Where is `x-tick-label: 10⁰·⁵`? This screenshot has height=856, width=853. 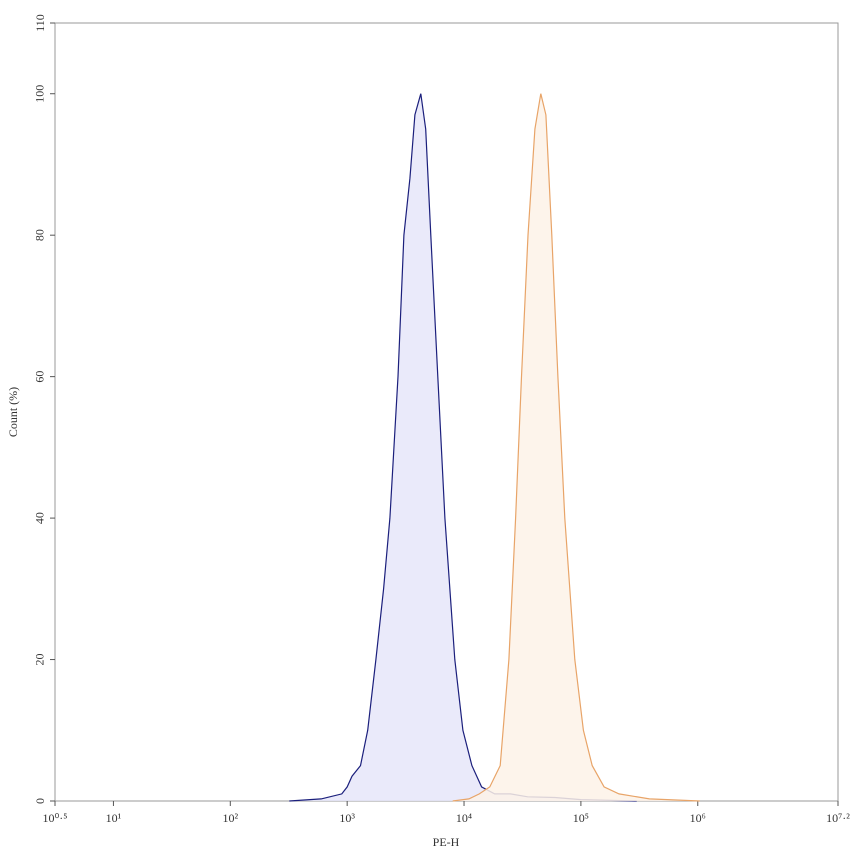 x-tick-label: 10⁰·⁵ is located at coordinates (55, 818).